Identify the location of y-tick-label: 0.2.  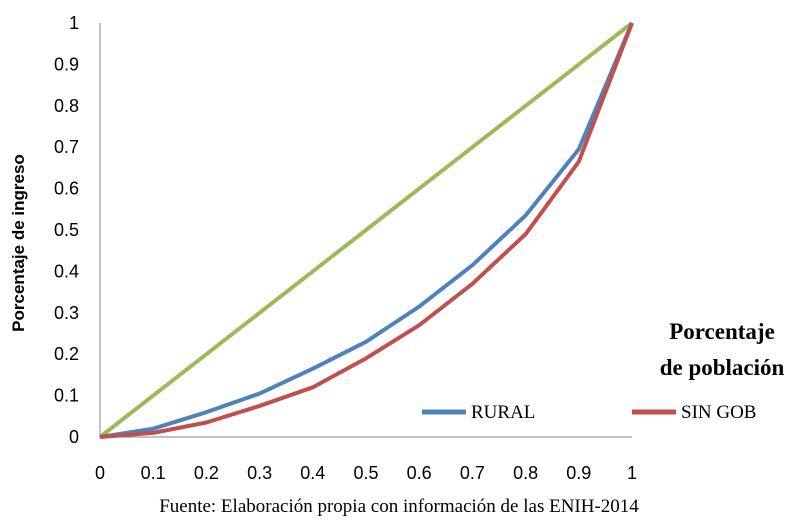
(66, 354).